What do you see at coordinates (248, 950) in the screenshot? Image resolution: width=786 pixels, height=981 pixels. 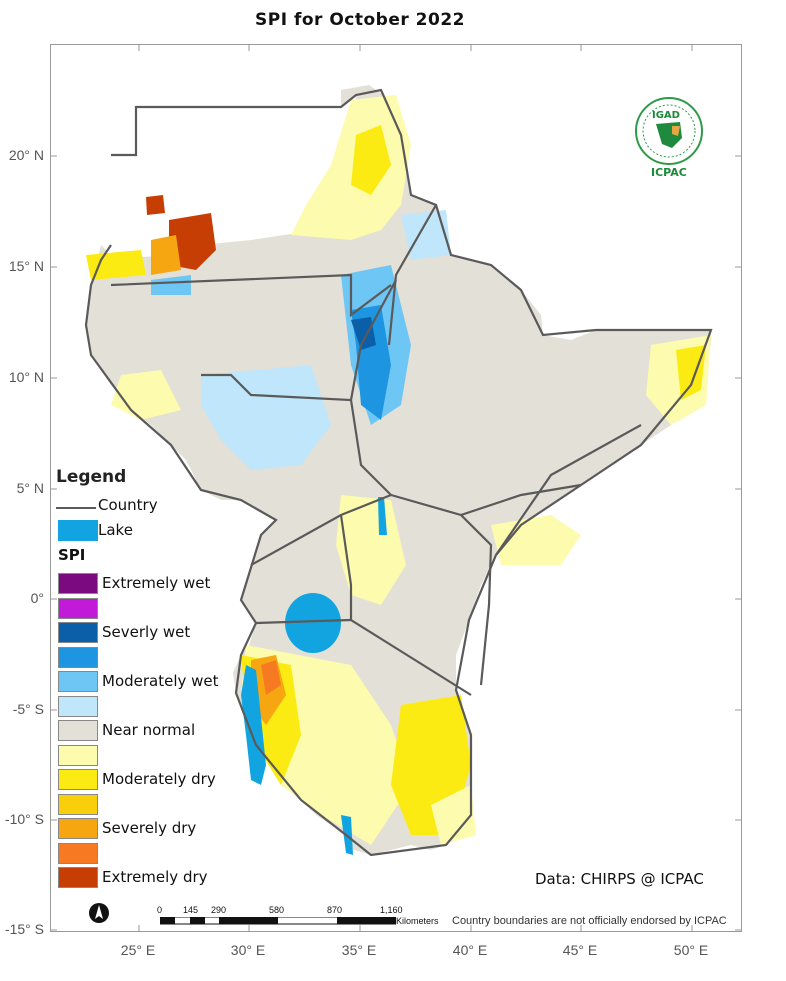 I see `lon-label: 30° E` at bounding box center [248, 950].